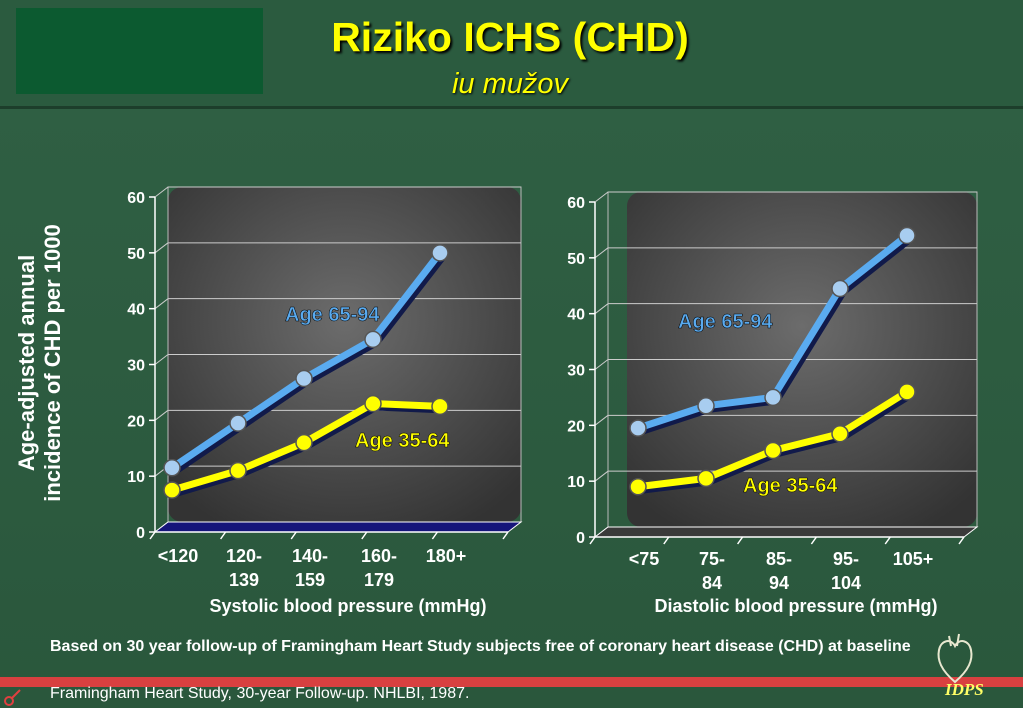  I want to click on x-tick-label: 180+, so click(446, 556).